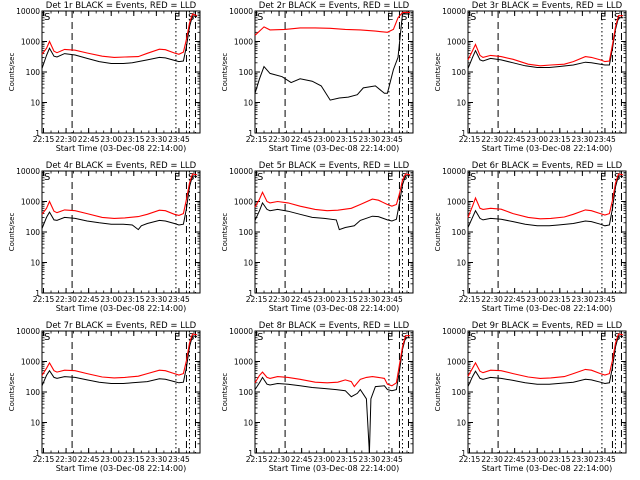 The image size is (640, 480). I want to click on chart-title: Det 9r BLACK = Events, RED = LLD, so click(547, 326).